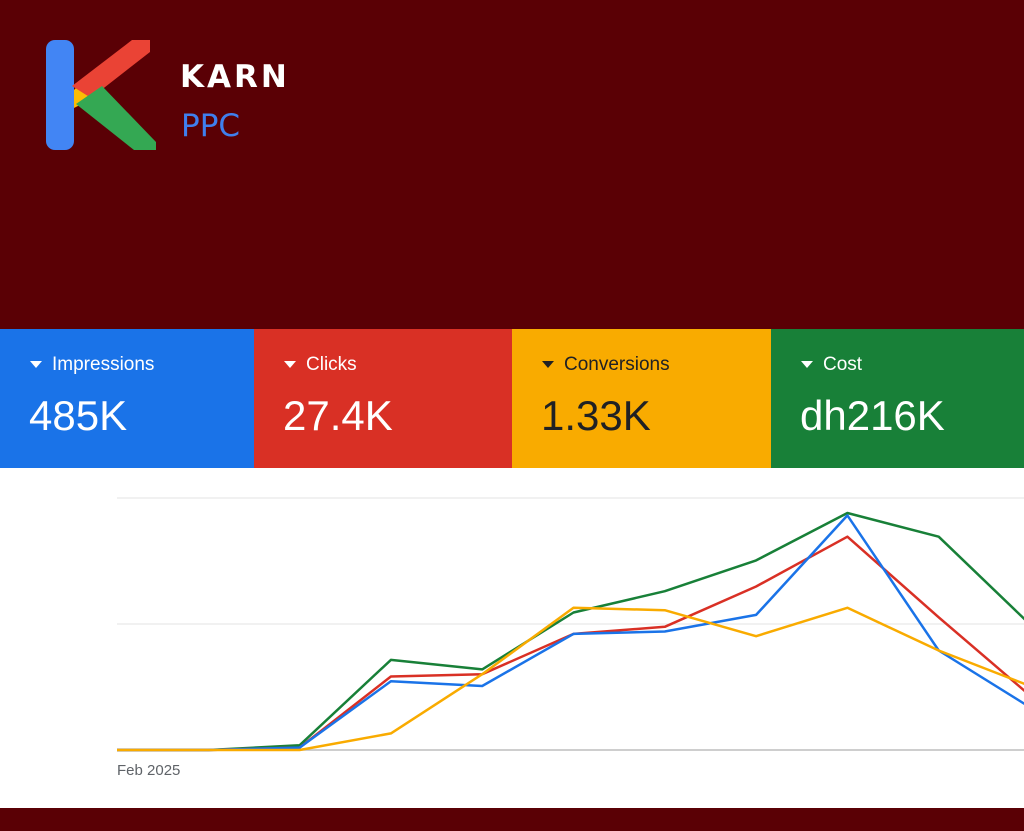 The height and width of the screenshot is (831, 1024). I want to click on metric-header: Cost, so click(831, 364).